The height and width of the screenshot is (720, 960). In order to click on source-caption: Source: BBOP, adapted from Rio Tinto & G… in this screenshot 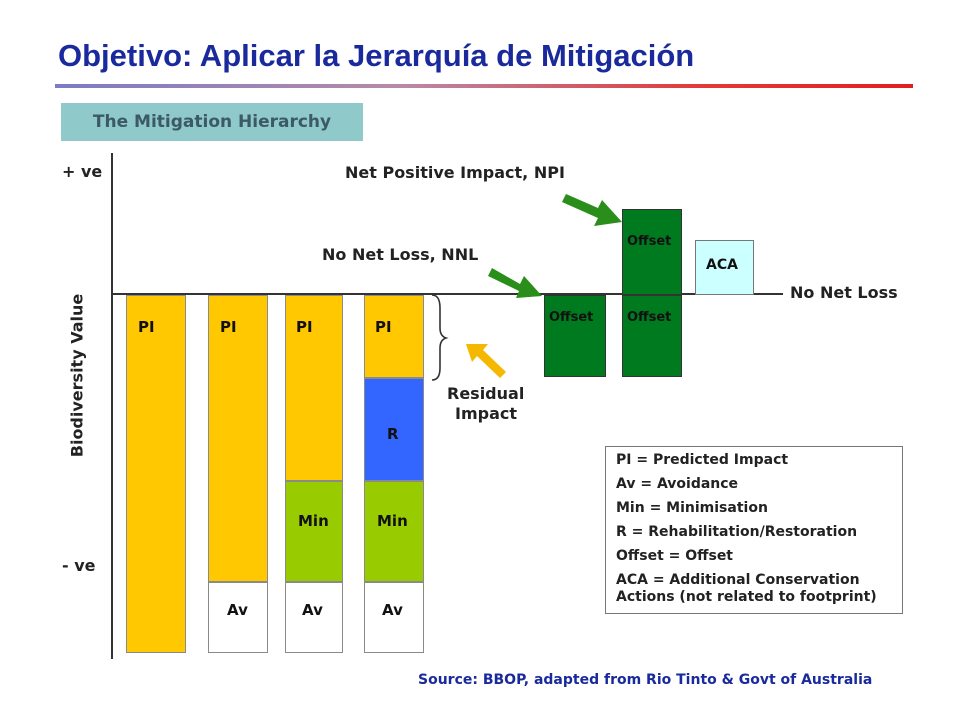, I will do `click(645, 680)`.